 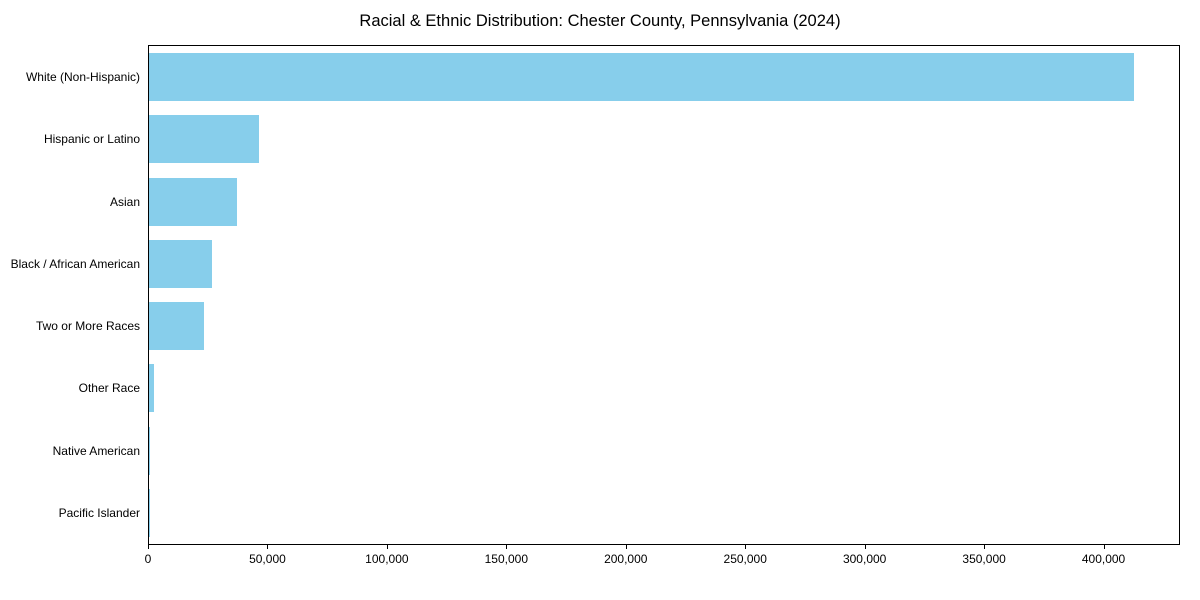 I want to click on y-axis-category-label: Asian, so click(x=124, y=201).